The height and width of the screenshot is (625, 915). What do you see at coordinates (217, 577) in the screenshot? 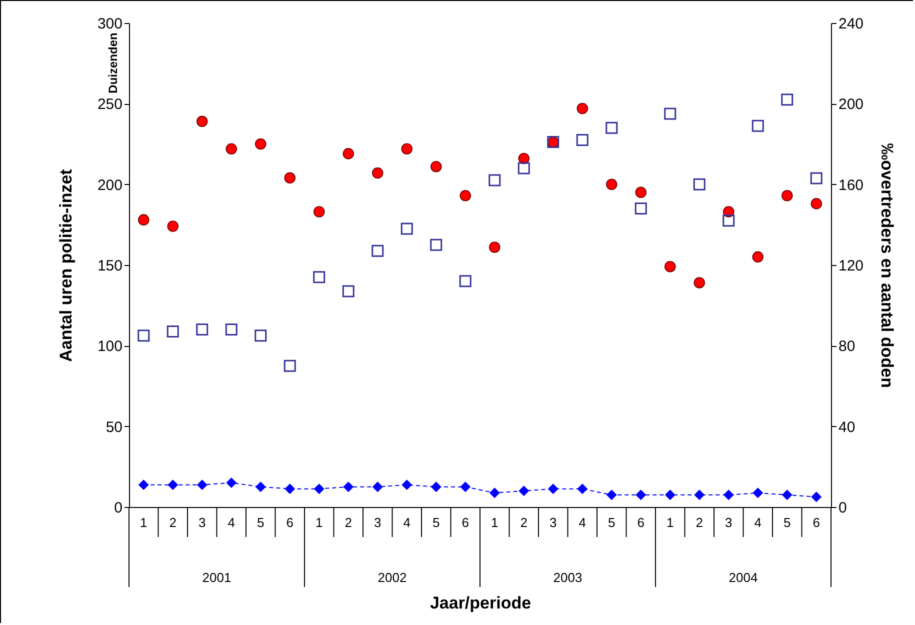
I see `text: 2001` at bounding box center [217, 577].